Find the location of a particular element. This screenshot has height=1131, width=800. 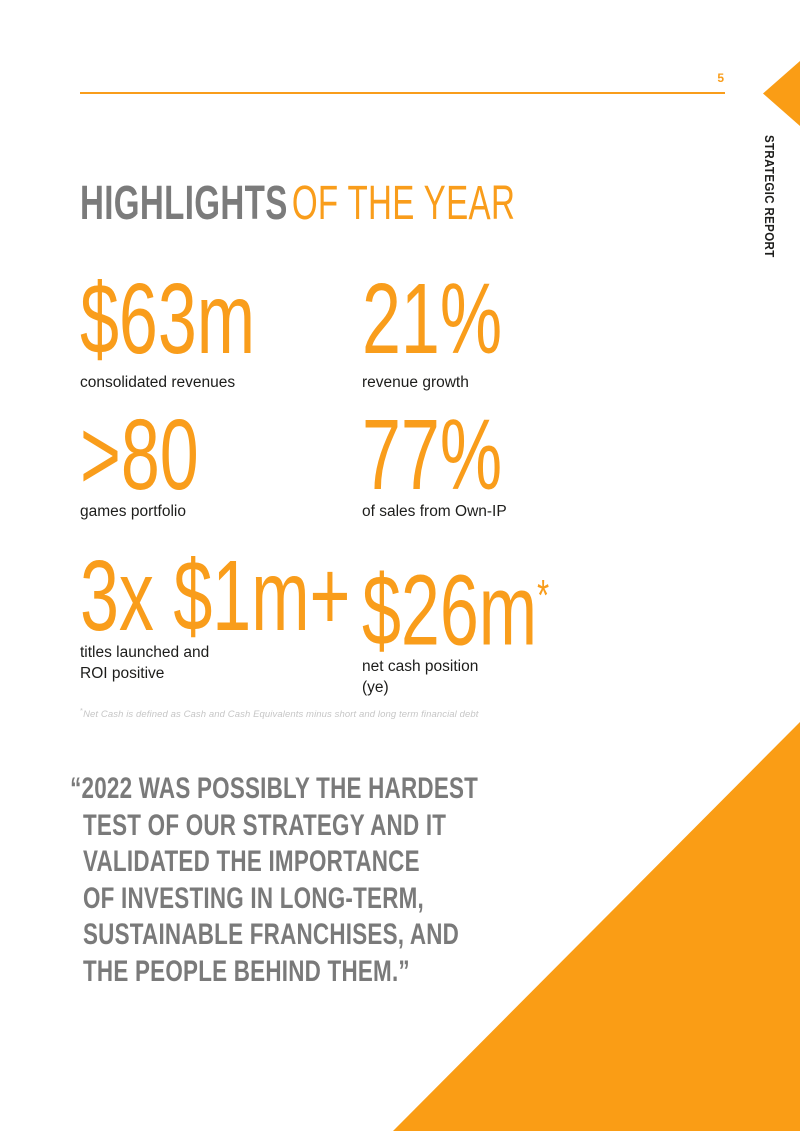

stat-label: revenue growth is located at coordinates (415, 382).